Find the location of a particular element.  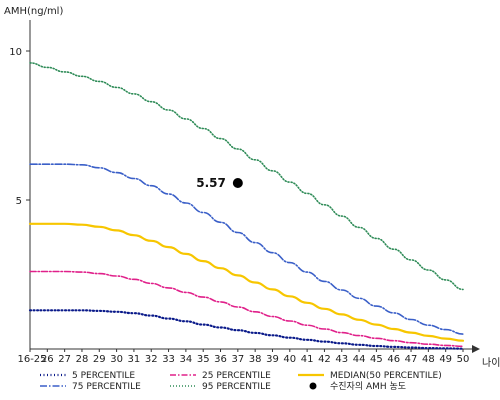

x-tick-label: 35 is located at coordinates (203, 359).